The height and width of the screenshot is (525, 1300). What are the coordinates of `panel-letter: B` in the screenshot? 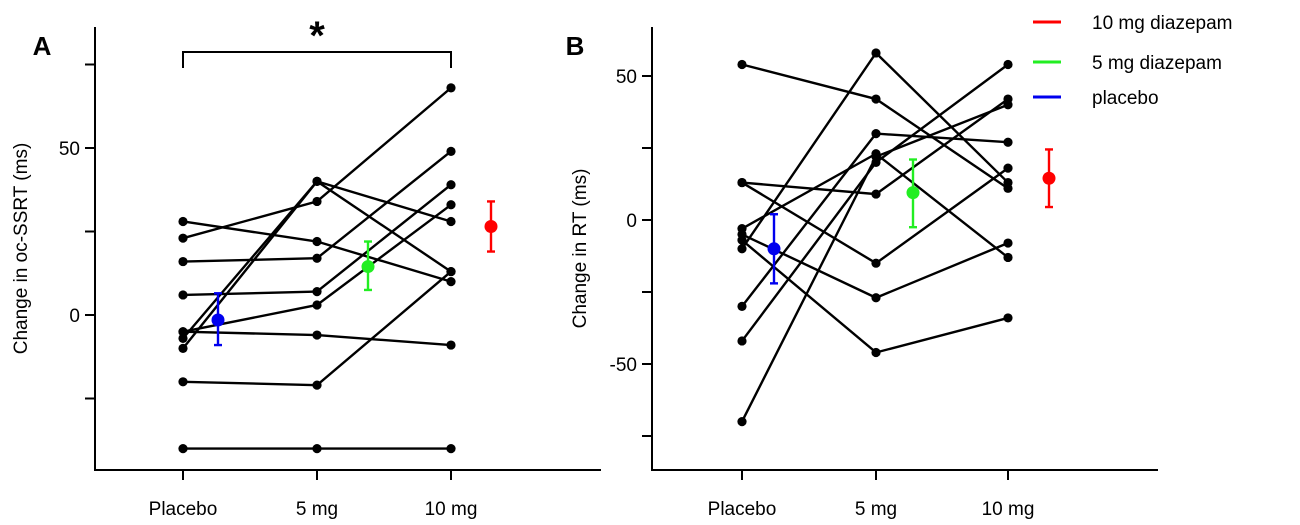 It's located at (575, 46).